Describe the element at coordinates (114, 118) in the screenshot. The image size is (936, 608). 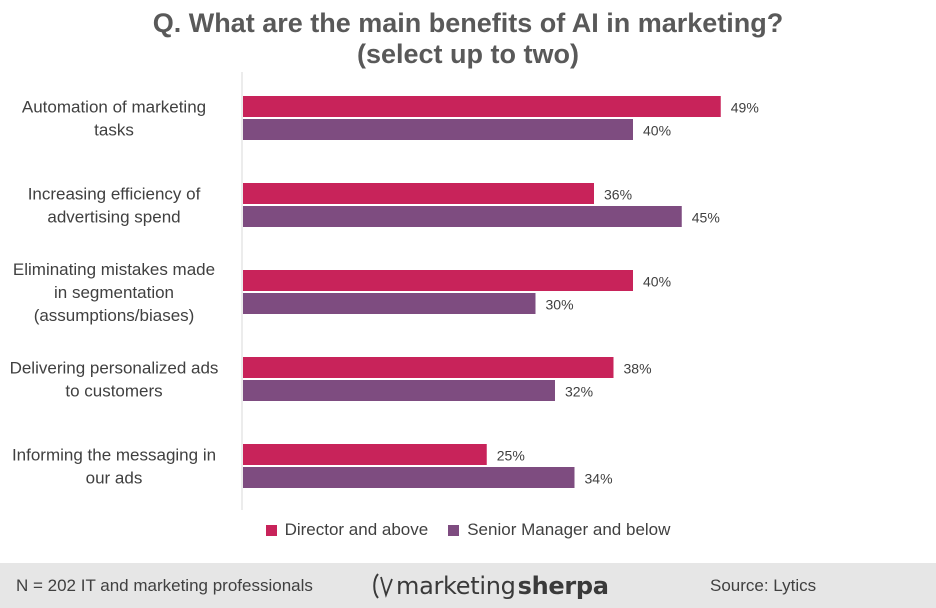
I see `category-label: Automation of marketing tasks` at that location.